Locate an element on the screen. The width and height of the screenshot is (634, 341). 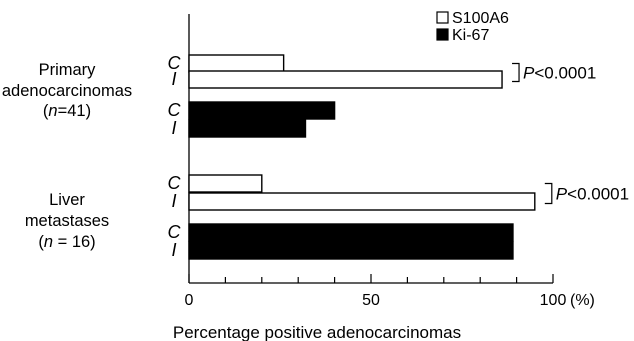
legend-label: Ki-67 is located at coordinates (470, 35).